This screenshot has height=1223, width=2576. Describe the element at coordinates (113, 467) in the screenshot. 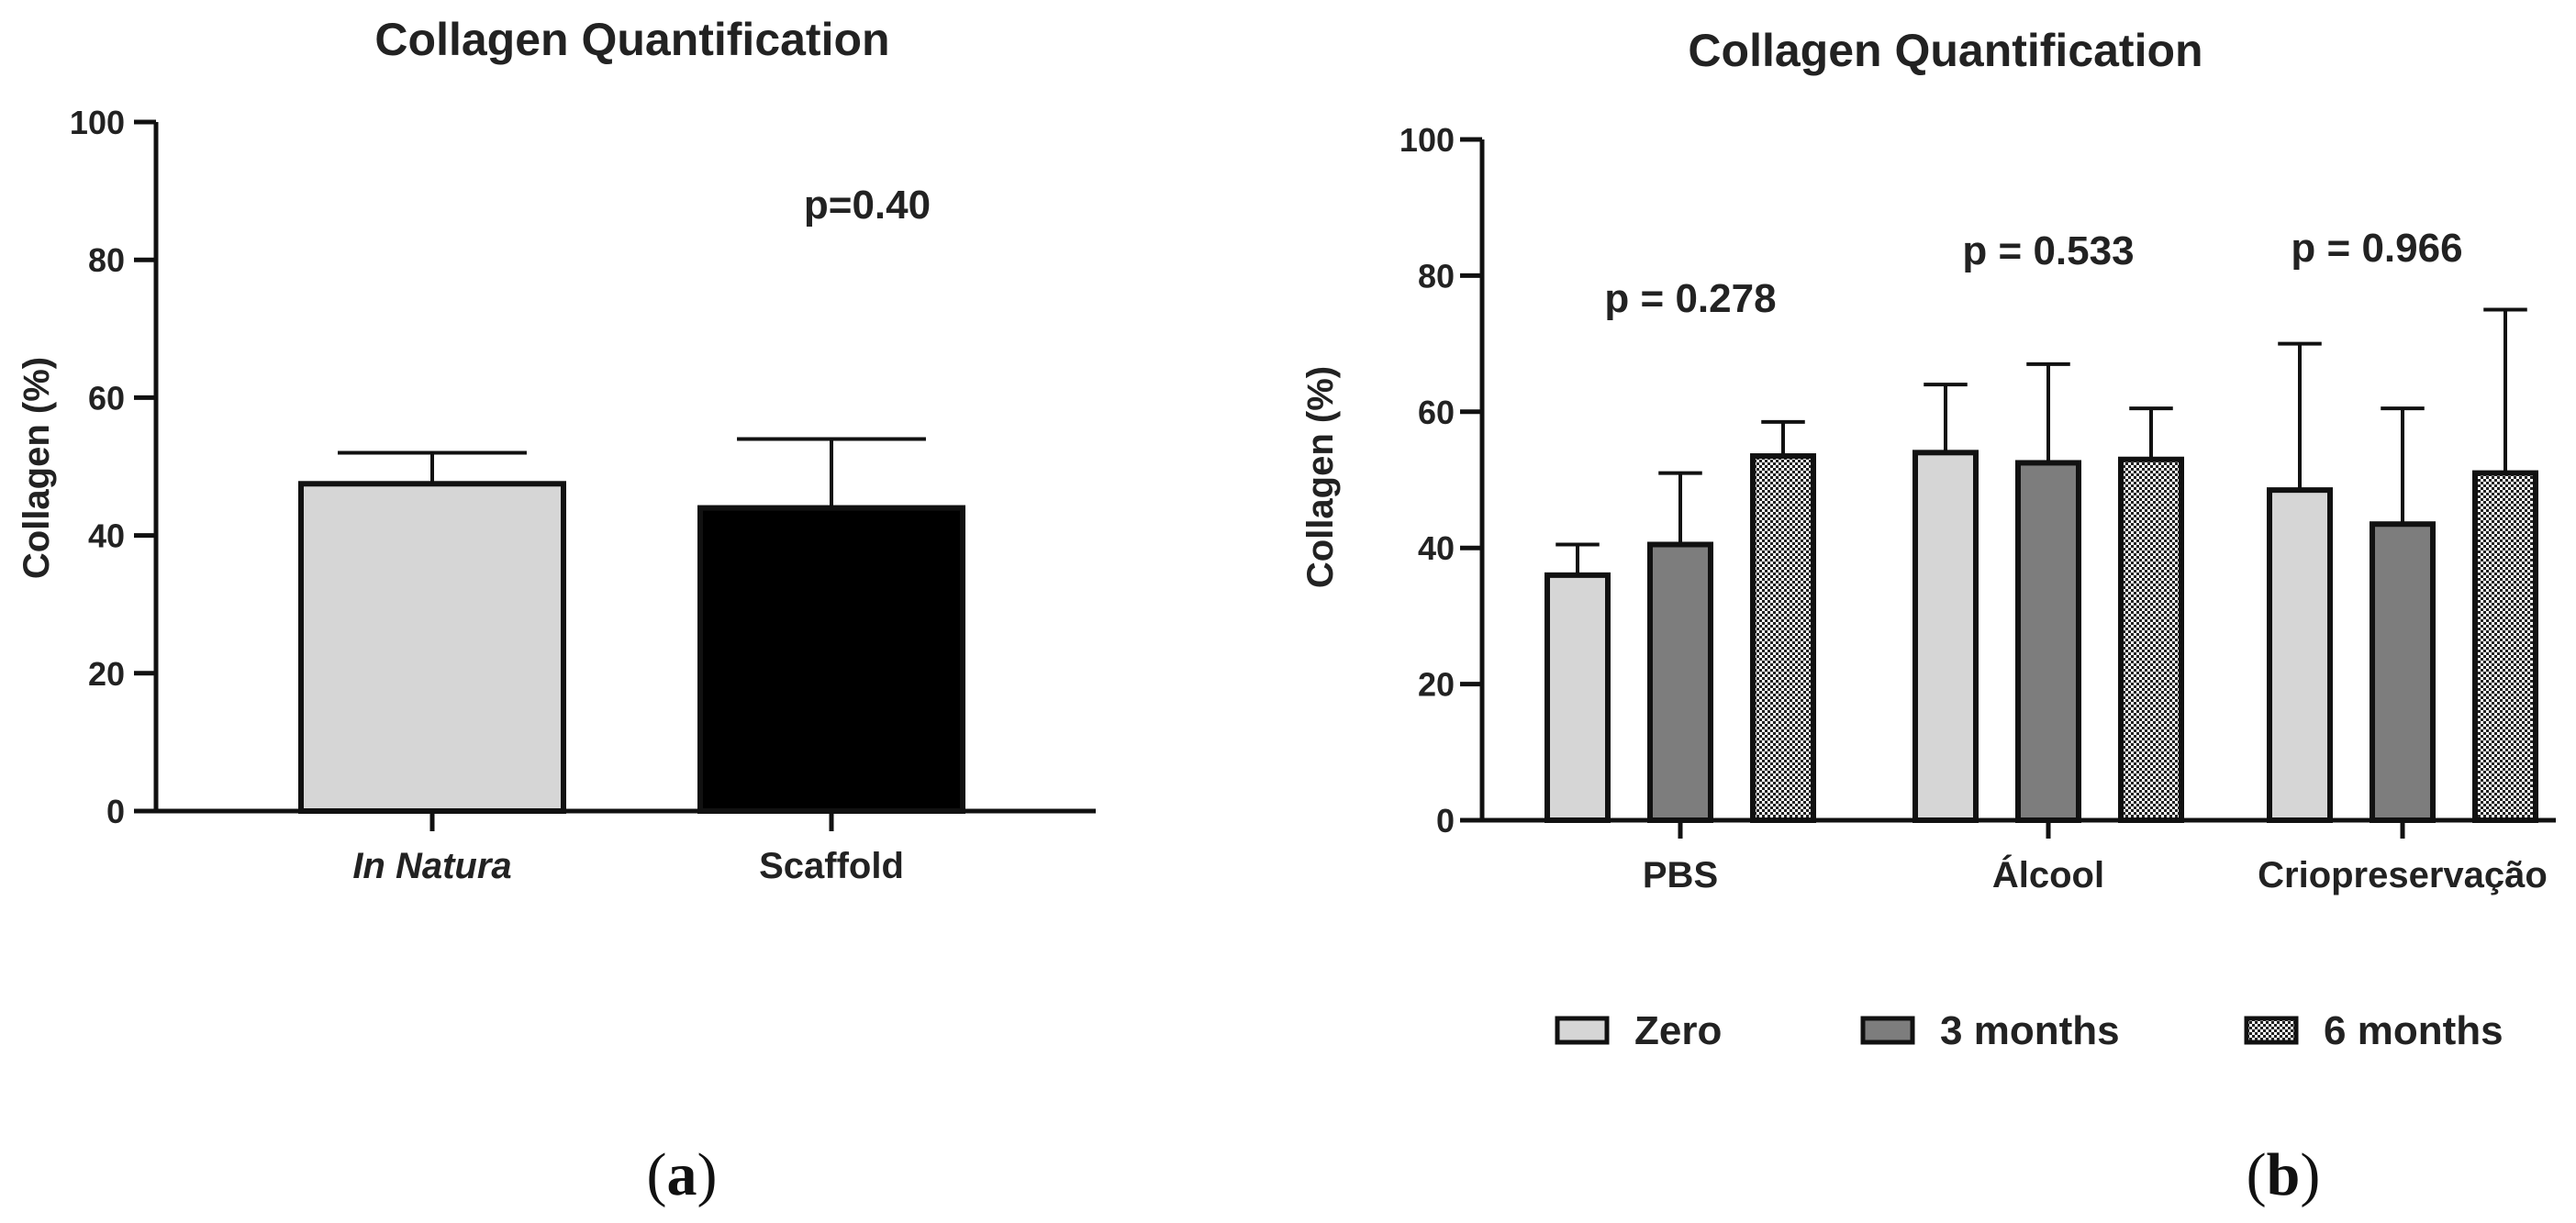

I see `chart-a-y-ticks: 0 20 40 60 80 100` at that location.